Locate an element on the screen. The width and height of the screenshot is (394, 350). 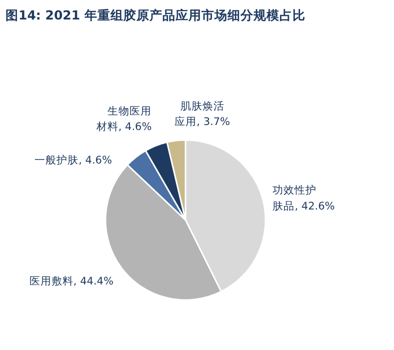
slice-label: 生物医用材料, 4.6% is located at coordinates (123, 119).